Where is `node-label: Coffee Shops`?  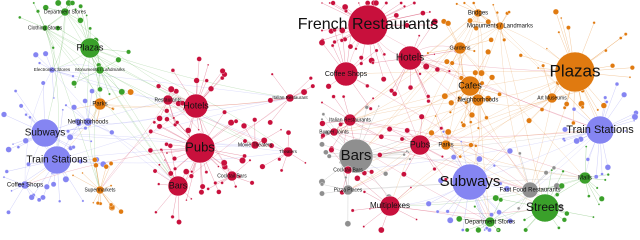
node-label: Coffee Shops is located at coordinates (346, 74).